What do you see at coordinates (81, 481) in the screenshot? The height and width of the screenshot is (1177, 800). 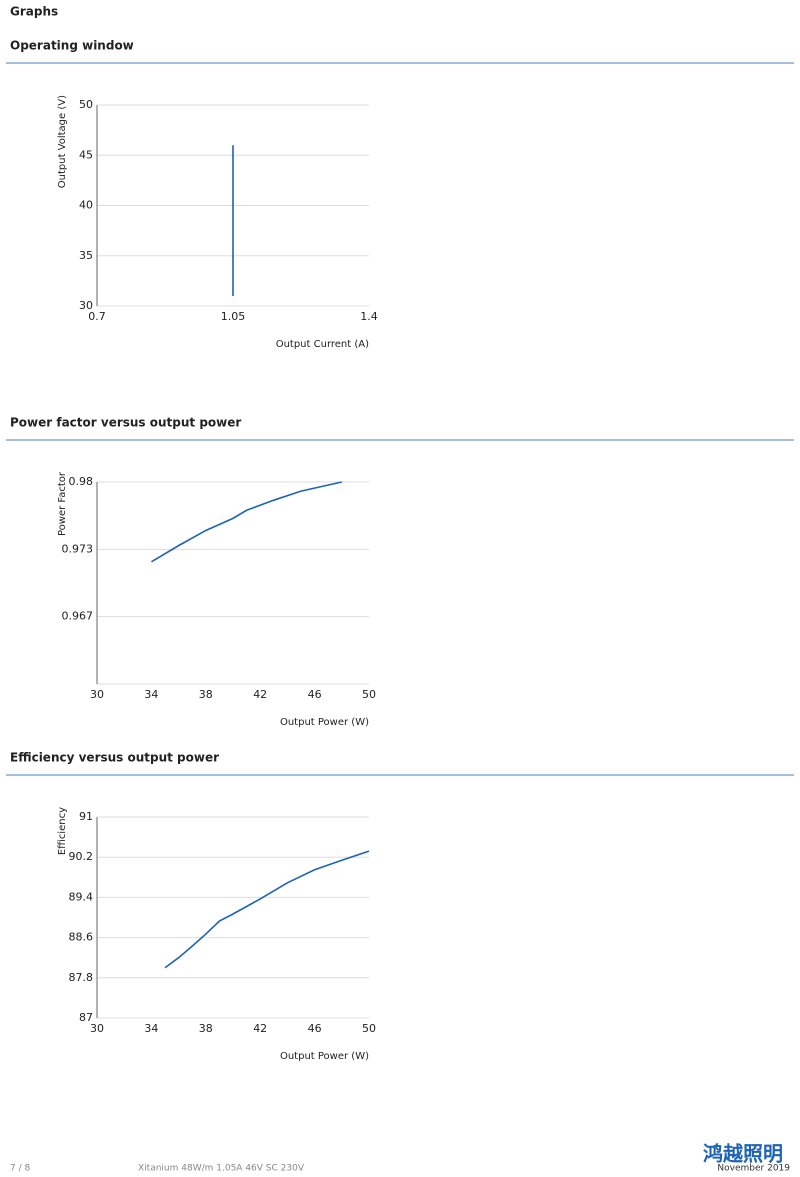 I see `y-tick-label: 0.98` at bounding box center [81, 481].